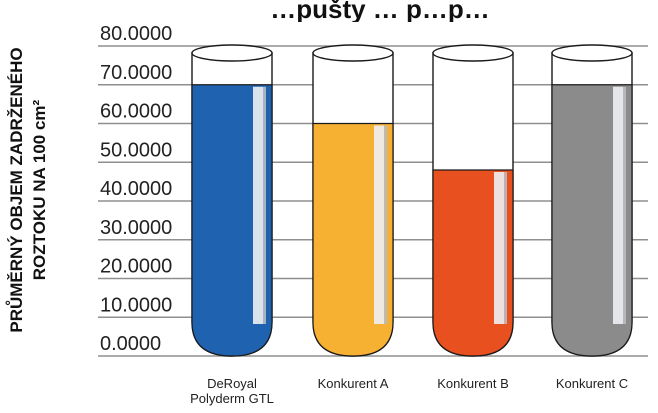 This screenshot has width=658, height=413. I want to click on y-axis-label-line-1: PRŮMĚRNÝ OBJEM ZADRŽENÉHO, so click(16, 189).